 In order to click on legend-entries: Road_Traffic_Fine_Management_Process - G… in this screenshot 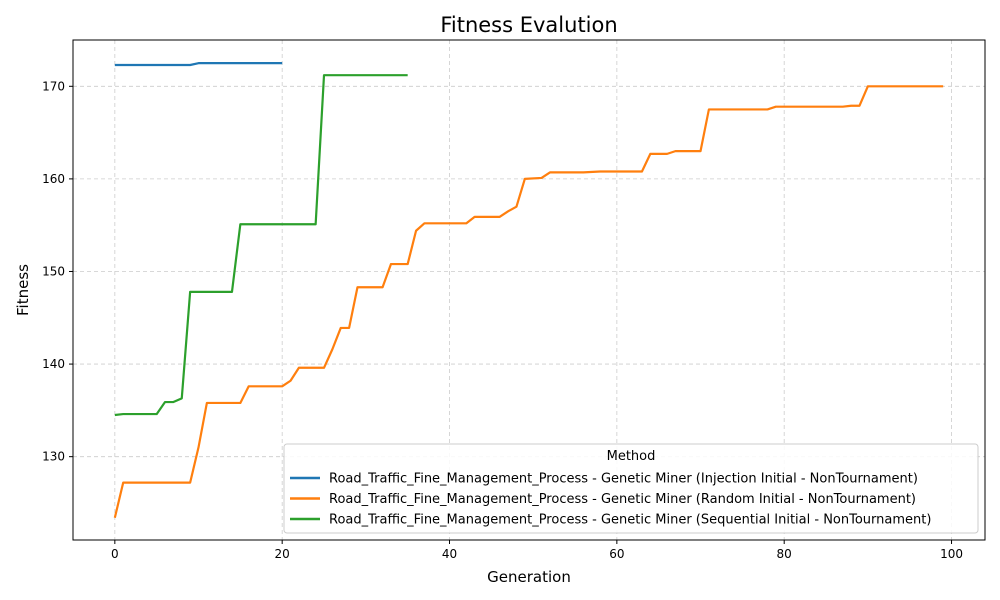, I will do `click(610, 500)`.